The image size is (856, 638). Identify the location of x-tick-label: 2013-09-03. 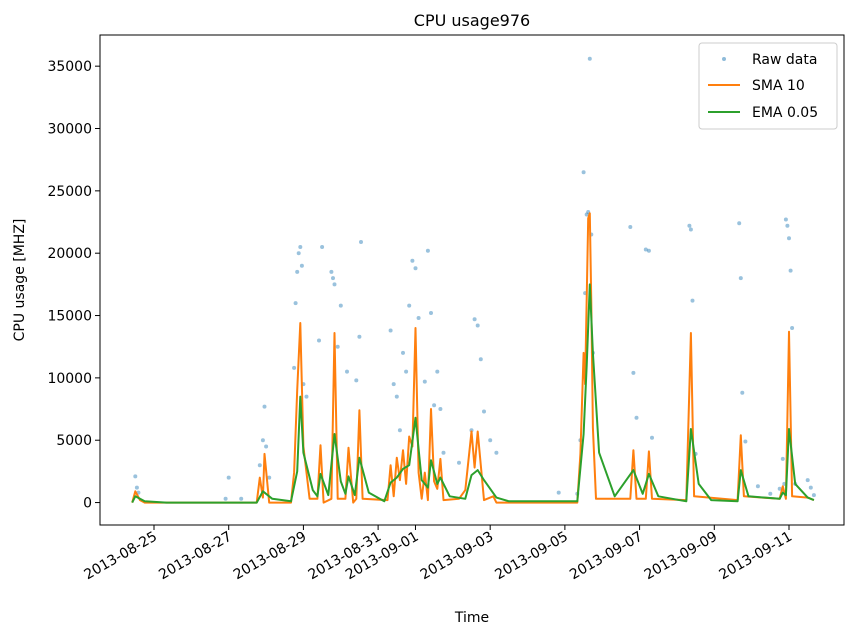
(457, 556).